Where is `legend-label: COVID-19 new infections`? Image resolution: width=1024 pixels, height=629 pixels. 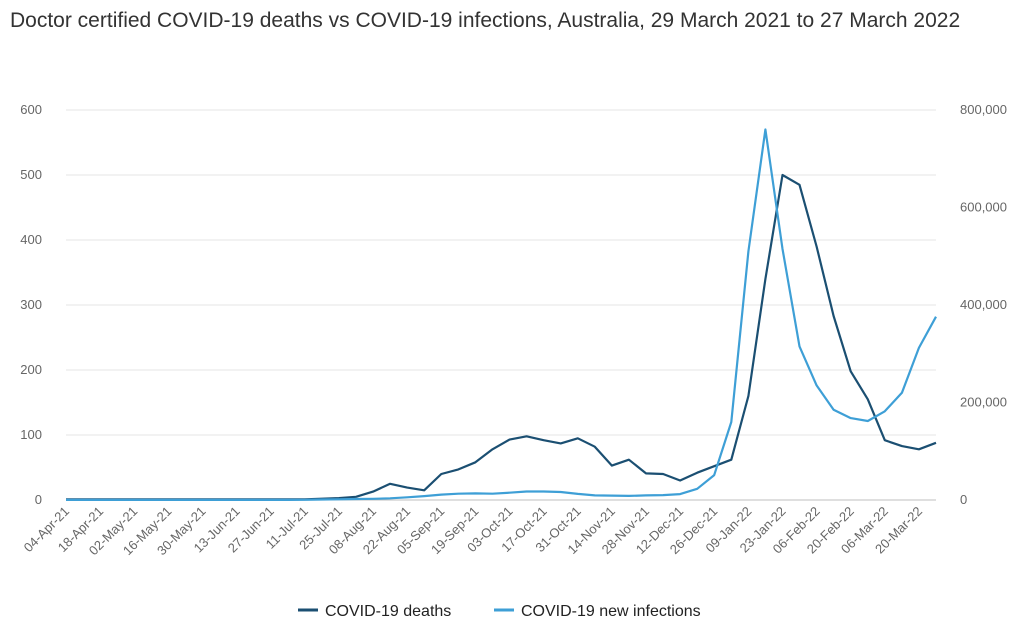
legend-label: COVID-19 new infections is located at coordinates (611, 611).